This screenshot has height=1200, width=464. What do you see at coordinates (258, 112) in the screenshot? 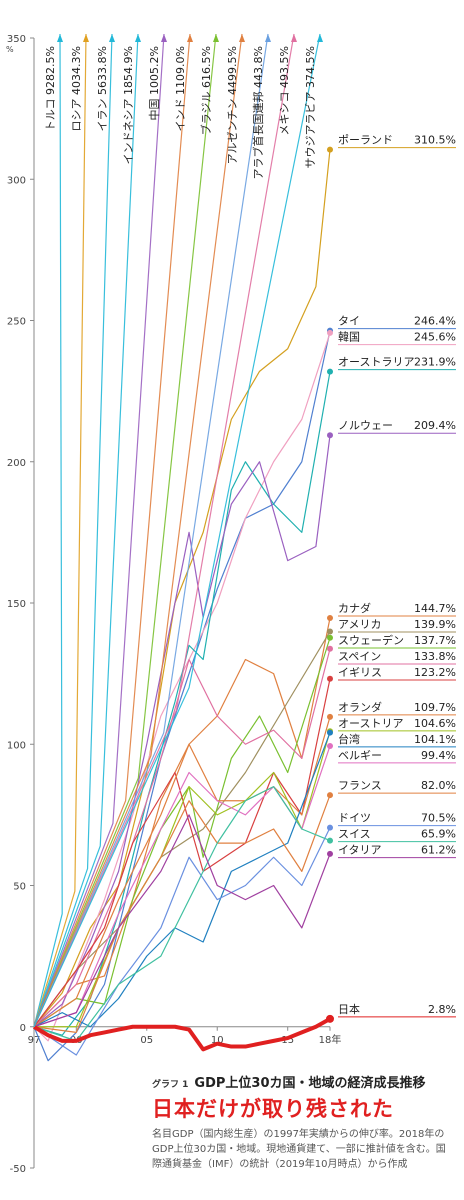
I see `offscale-label: アラブ首長国連邦 443.8%` at bounding box center [258, 112].